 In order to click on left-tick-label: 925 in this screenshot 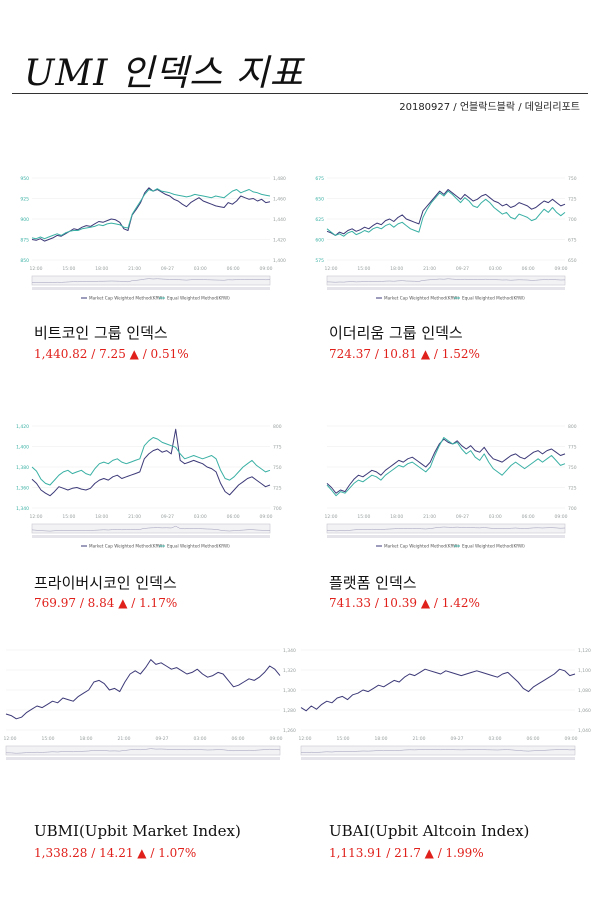, I will do `click(24, 200)`.